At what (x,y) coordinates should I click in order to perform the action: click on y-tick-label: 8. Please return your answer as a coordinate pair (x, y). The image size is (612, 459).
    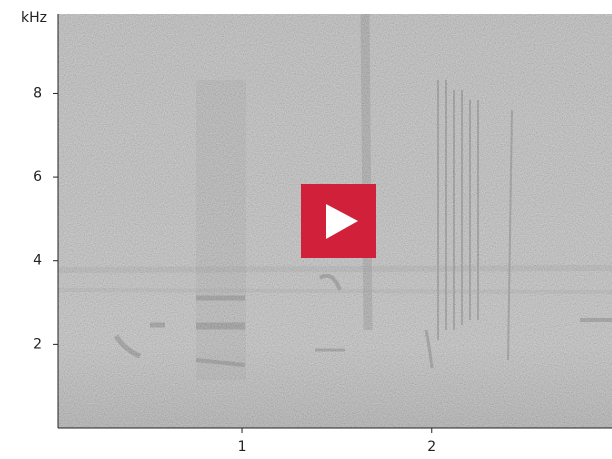
    Looking at the image, I should click on (37, 93).